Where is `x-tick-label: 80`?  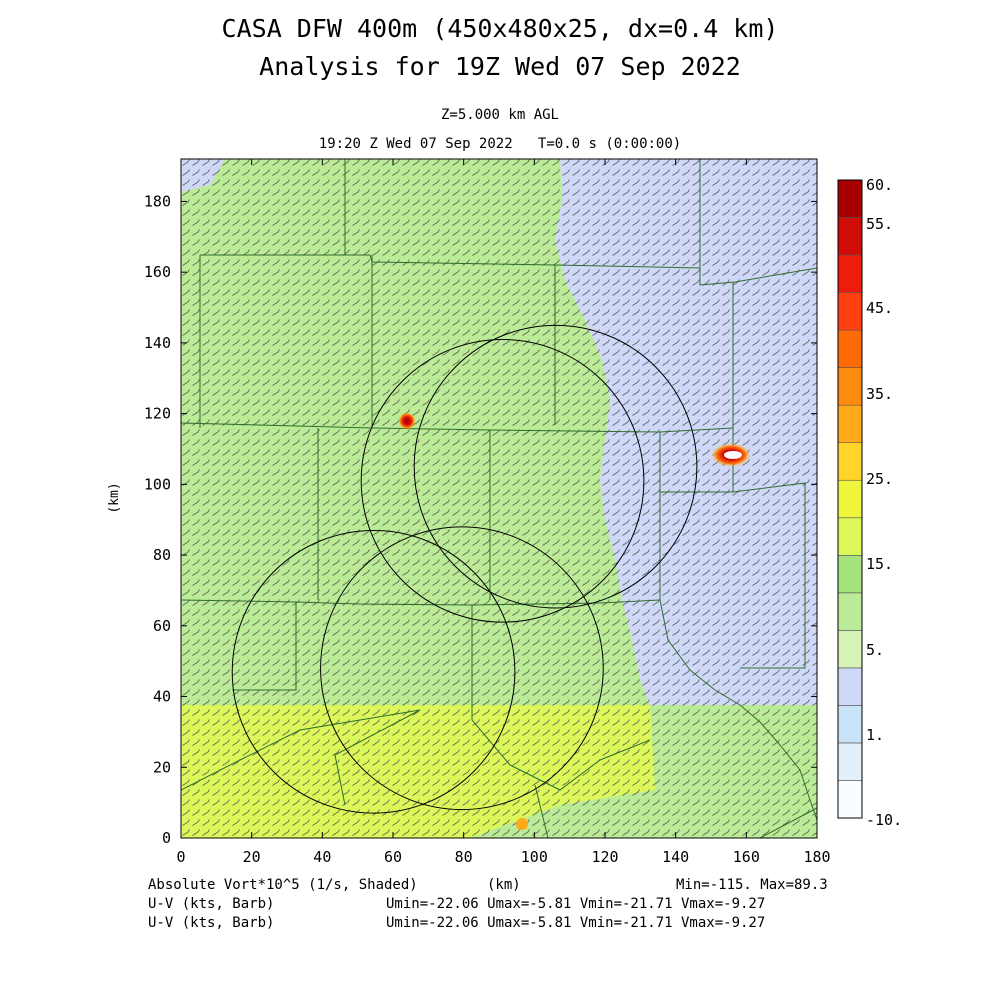
x-tick-label: 80 is located at coordinates (464, 857).